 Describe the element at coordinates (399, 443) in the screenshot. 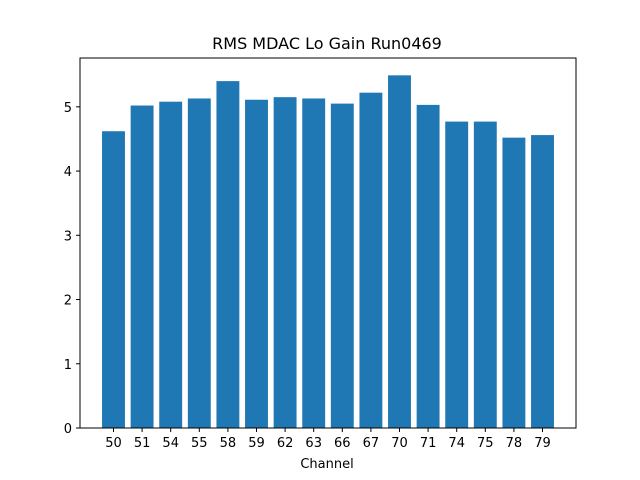

I see `x-tick-label: 70` at that location.